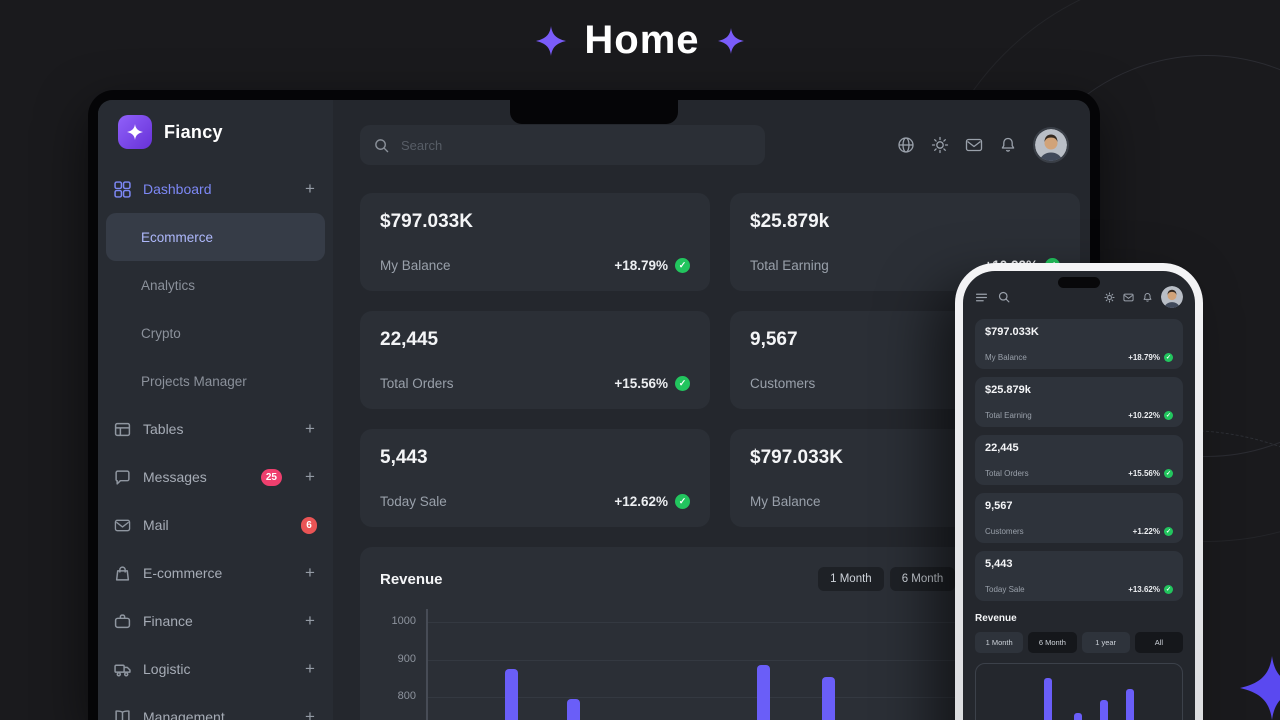  I want to click on stat-change: +10.22%, so click(1144, 415).